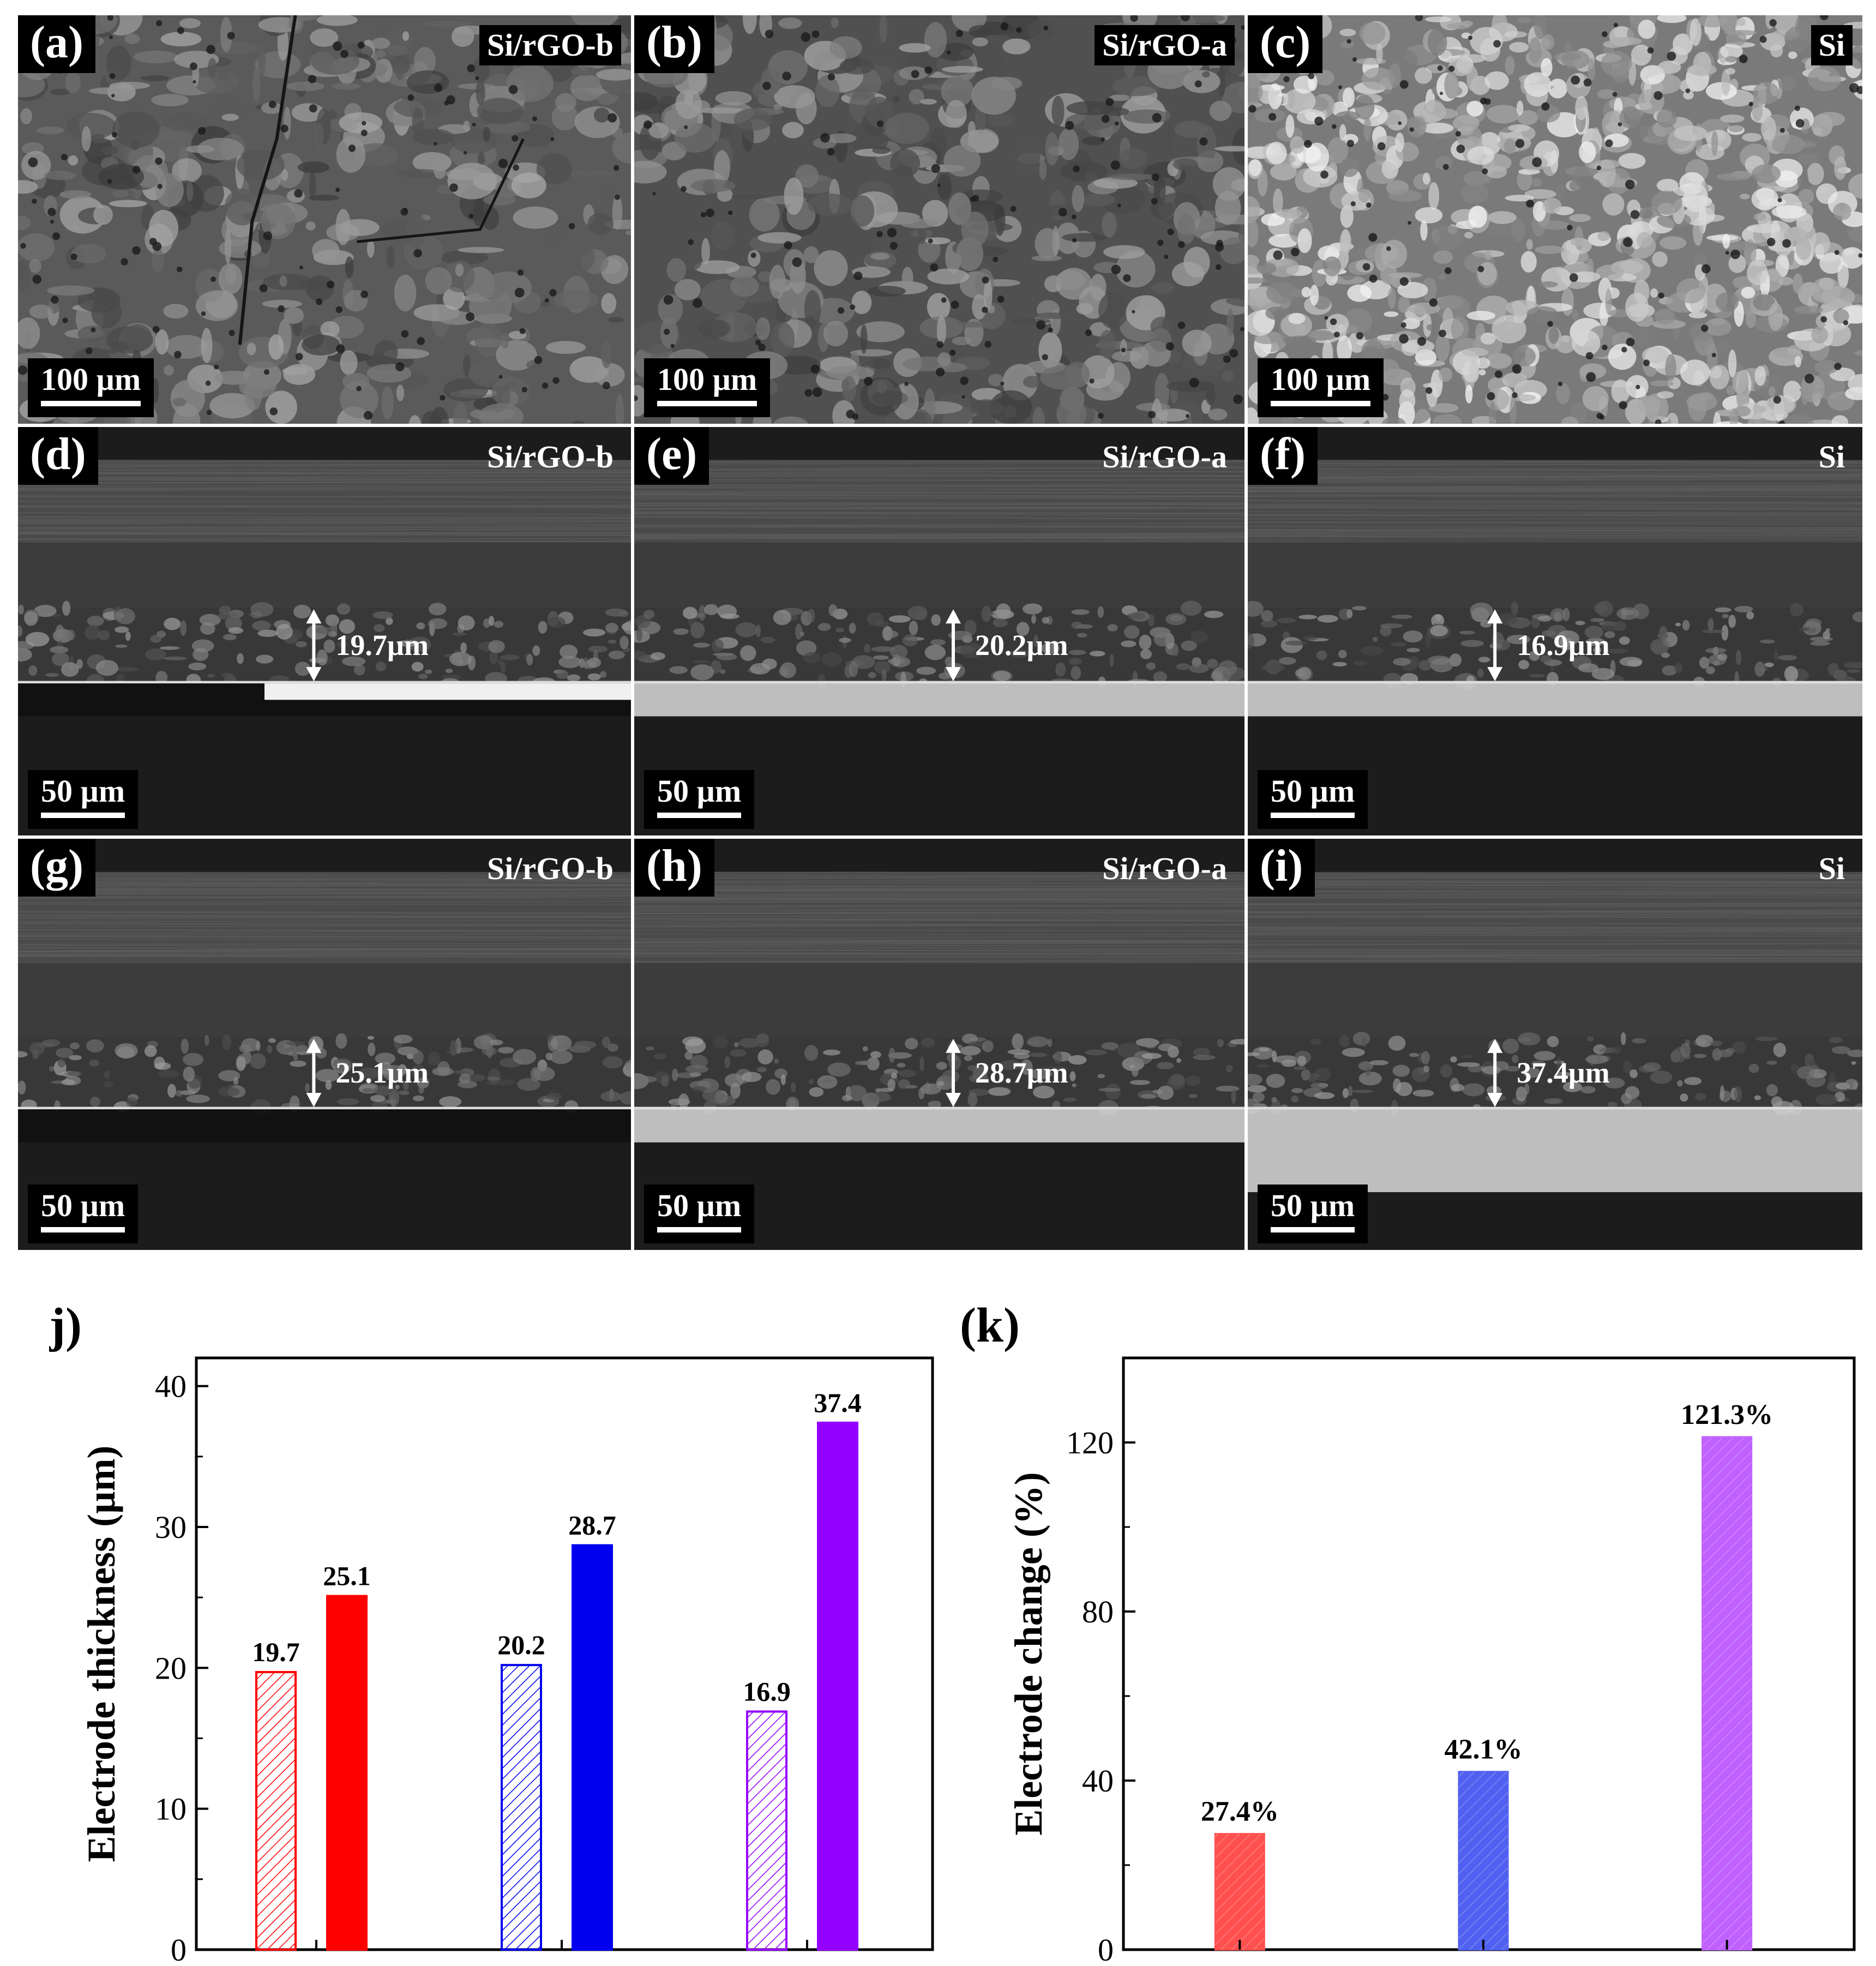 The image size is (1876, 1966). I want to click on panel-label: (e), so click(671, 456).